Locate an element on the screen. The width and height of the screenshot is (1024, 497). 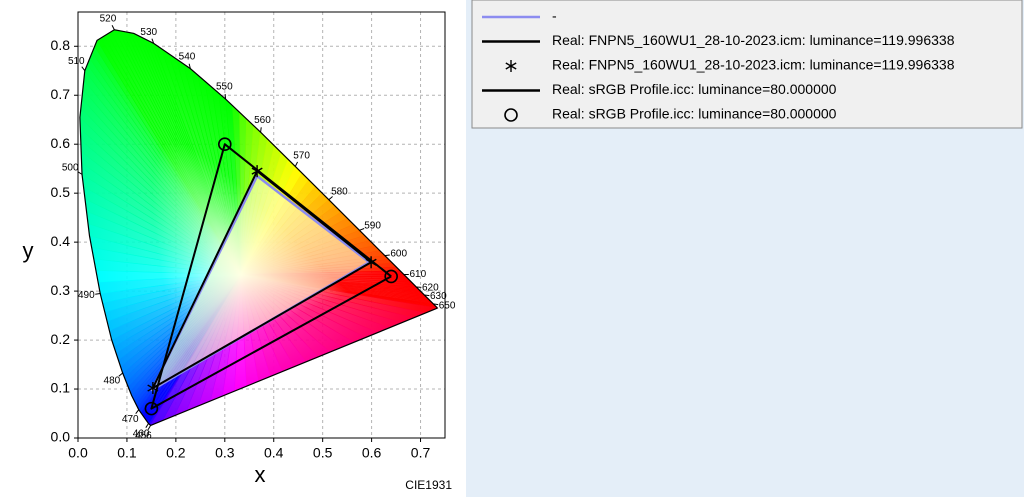
x-tick-label: 0.4 is located at coordinates (274, 453).